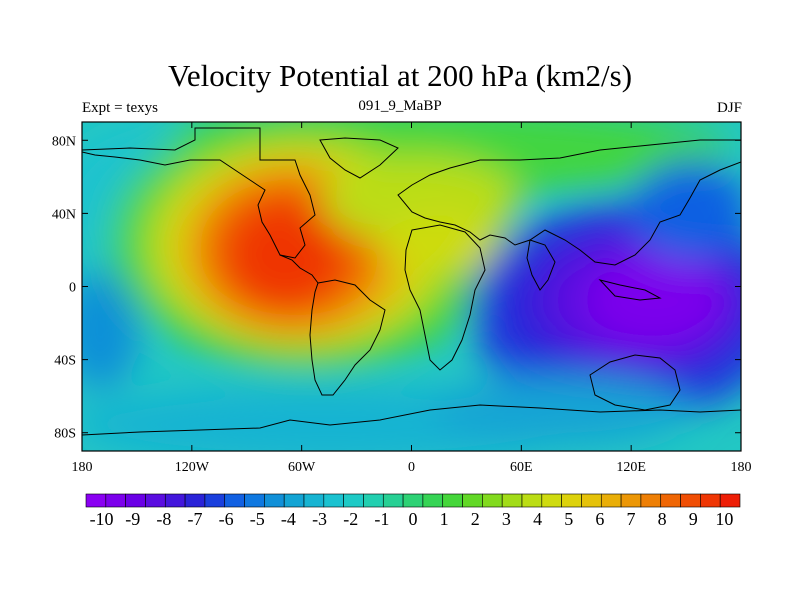 The height and width of the screenshot is (600, 800). Describe the element at coordinates (569, 202) in the screenshot. I see `coastline-eurasia` at that location.